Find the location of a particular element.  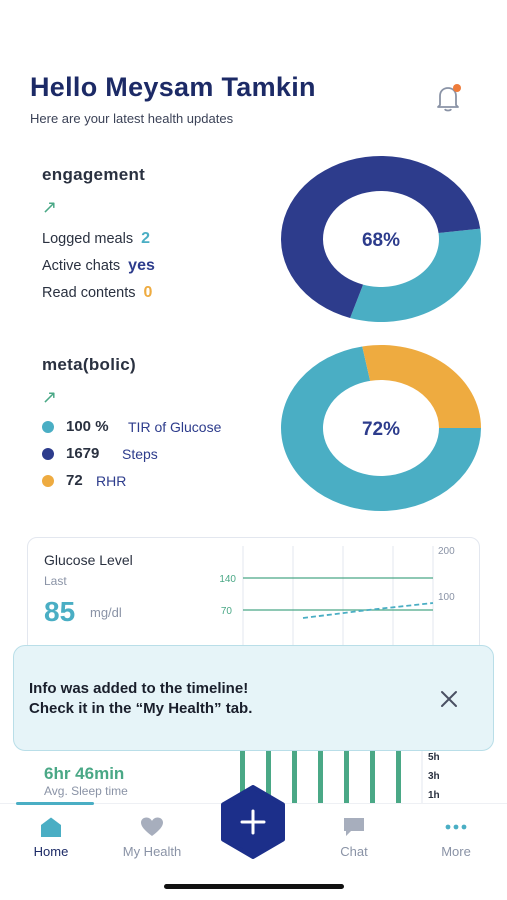

stat-tir: 100 % TIR of Glucose is located at coordinates (131, 426).